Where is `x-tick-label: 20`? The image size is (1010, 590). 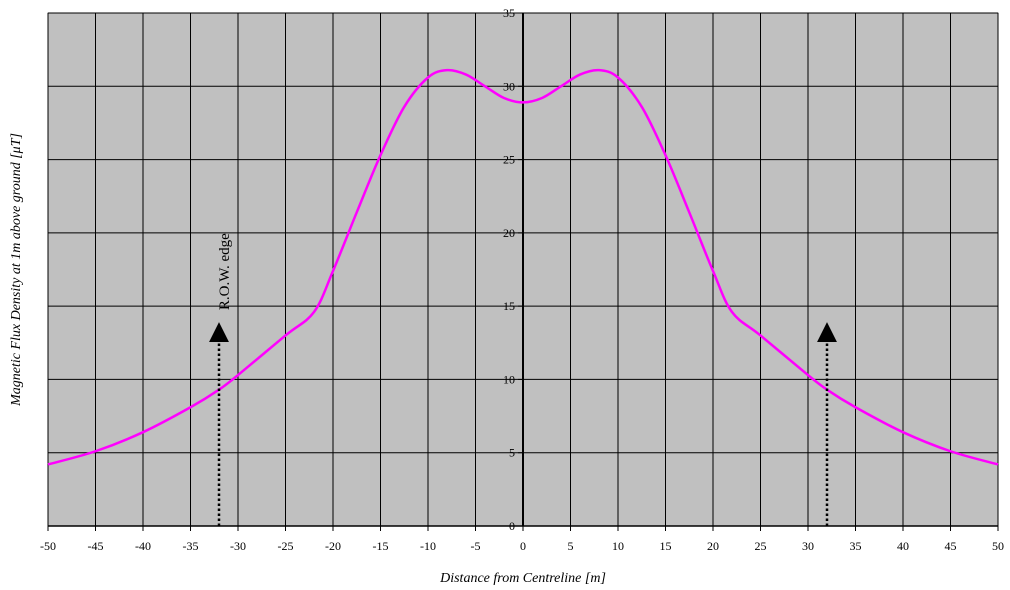
x-tick-label: 20 is located at coordinates (713, 546).